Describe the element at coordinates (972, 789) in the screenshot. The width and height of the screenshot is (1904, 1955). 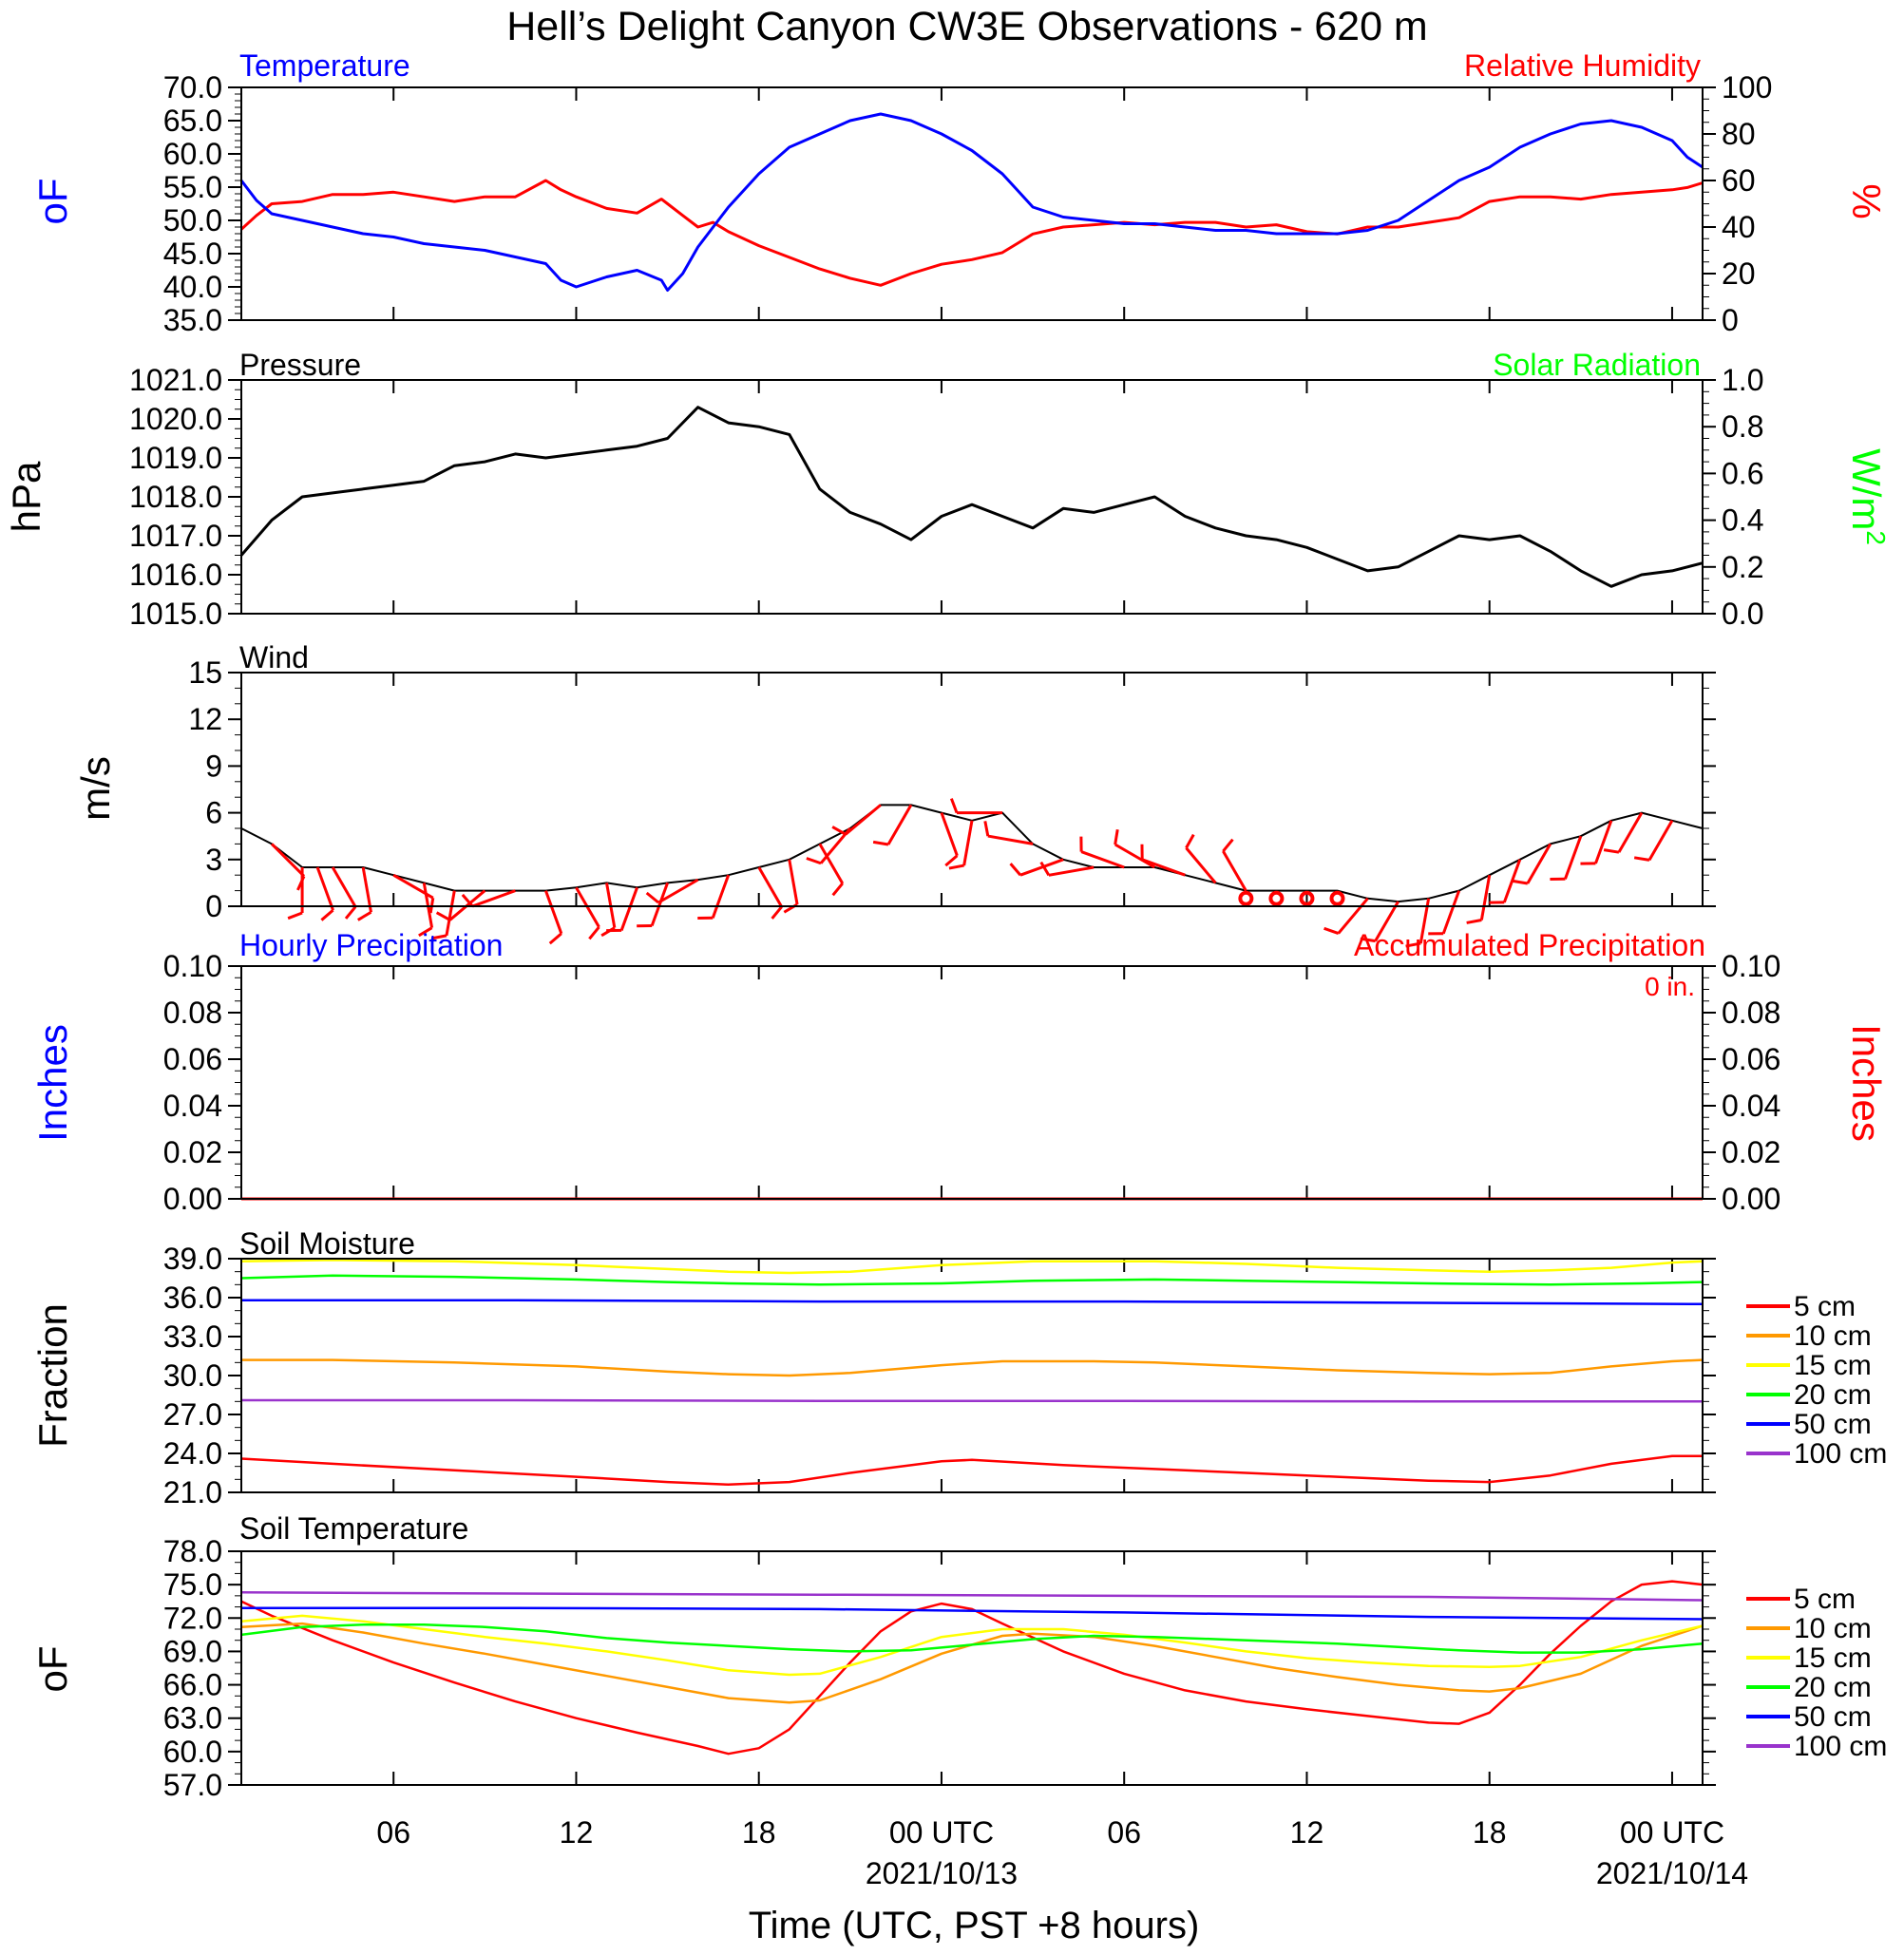
I see `wind-frame` at that location.